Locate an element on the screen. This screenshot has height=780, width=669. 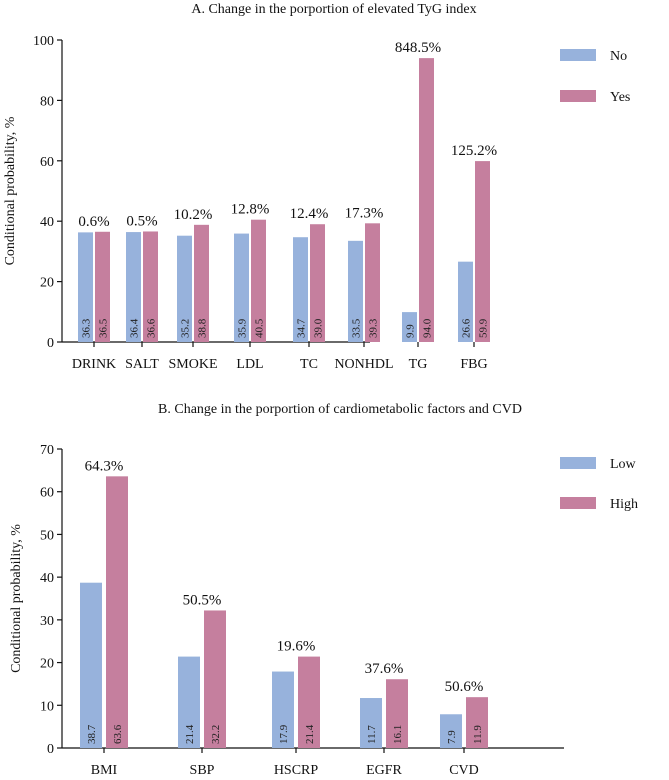
b-bar-value-label: 17.9 is located at coordinates (284, 734).